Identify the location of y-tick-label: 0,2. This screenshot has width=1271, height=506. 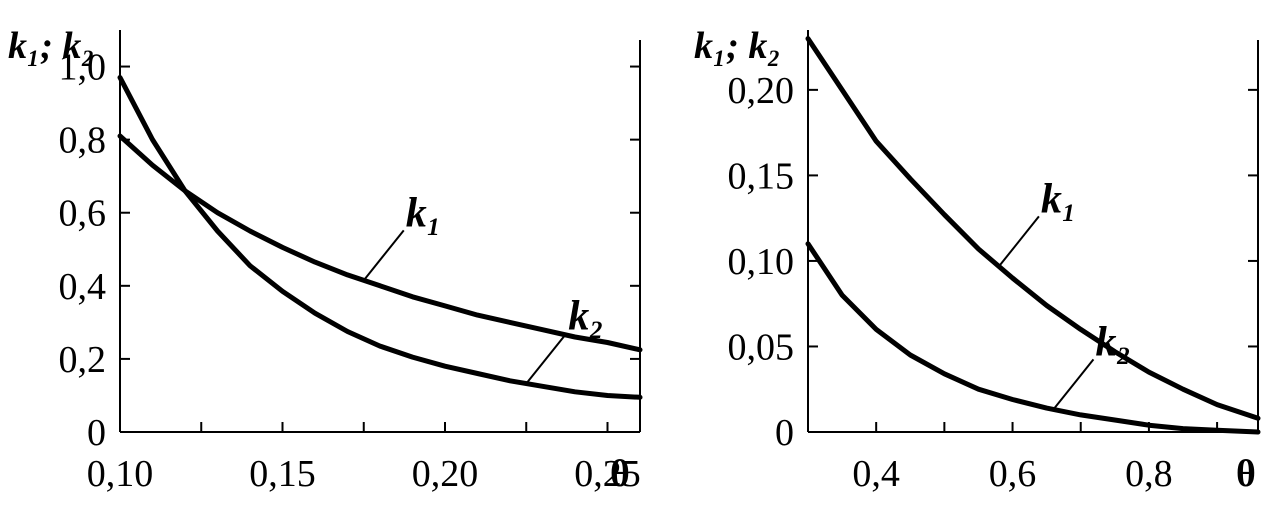
(83, 360).